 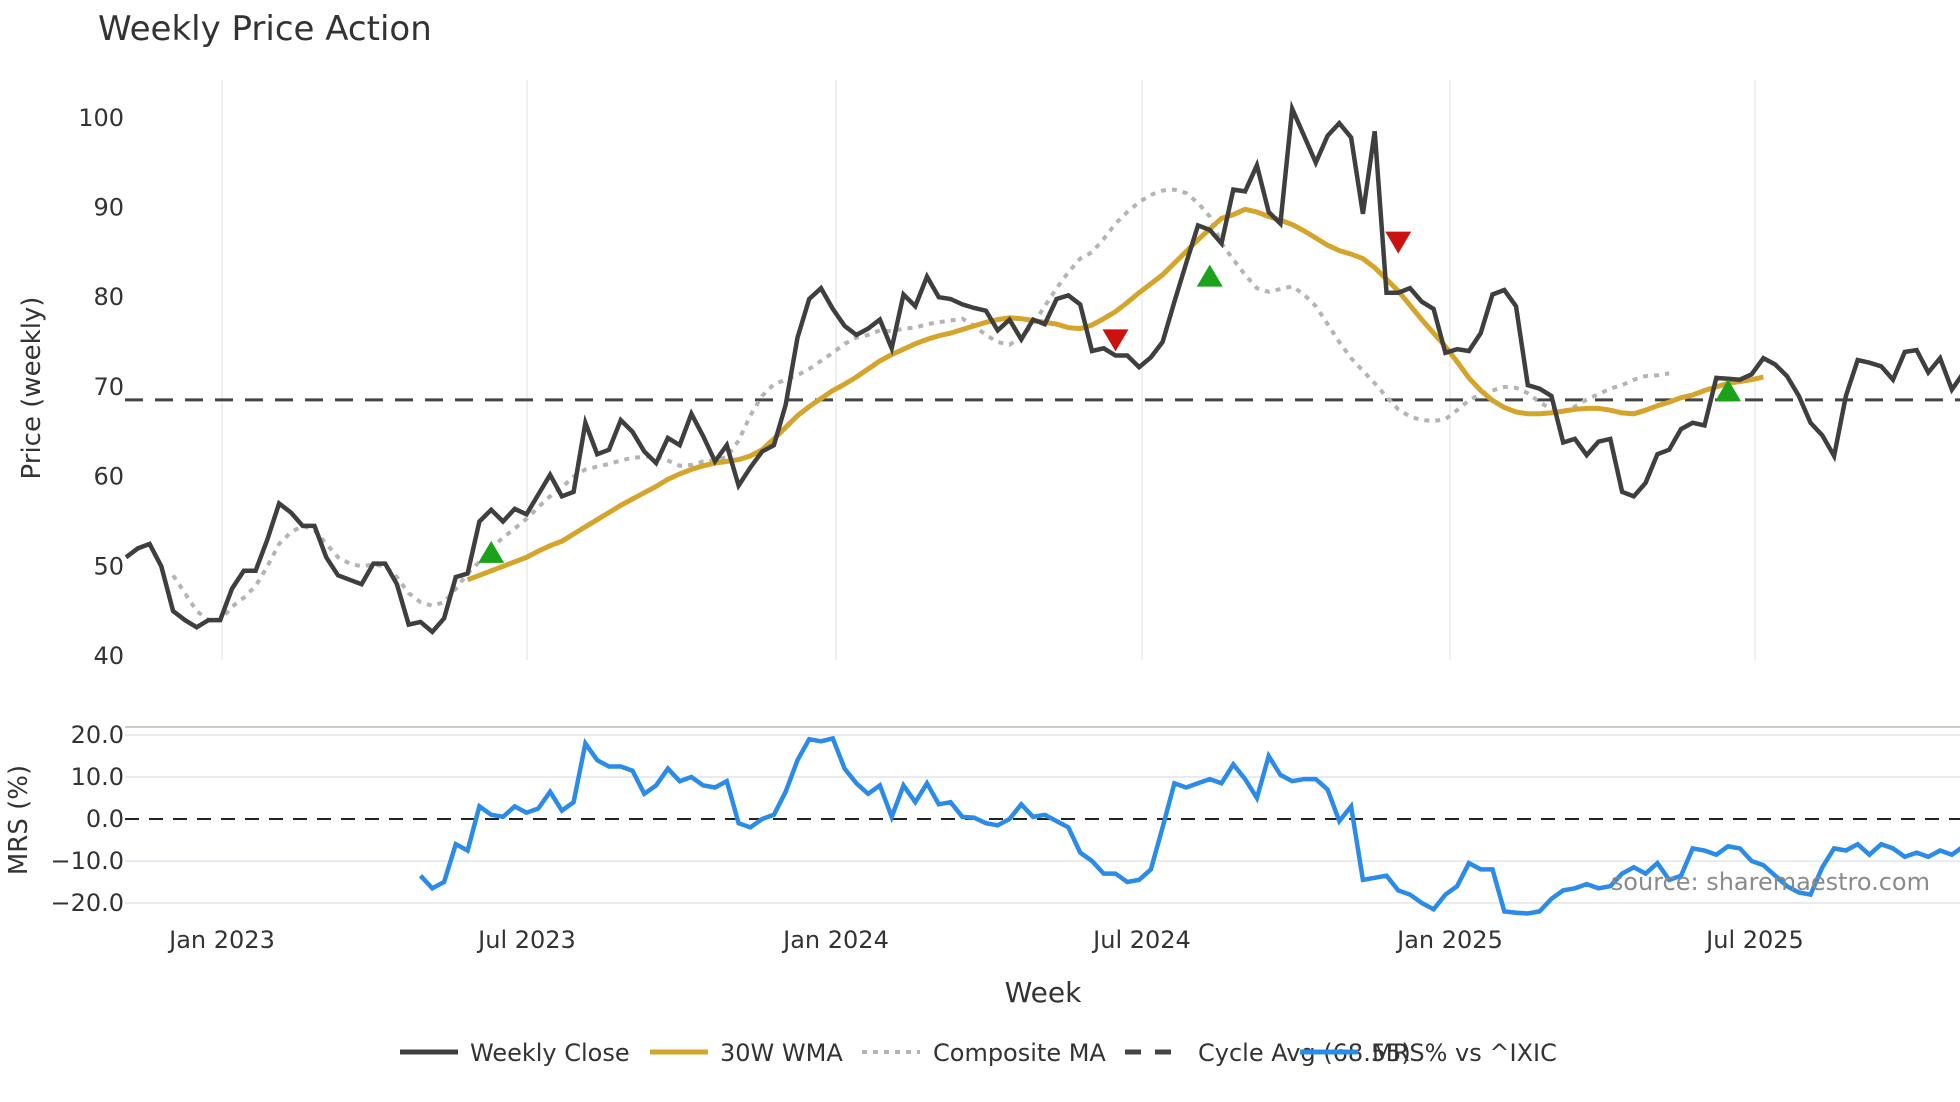 I want to click on chart-title: Weekly Price Action, so click(x=265, y=29).